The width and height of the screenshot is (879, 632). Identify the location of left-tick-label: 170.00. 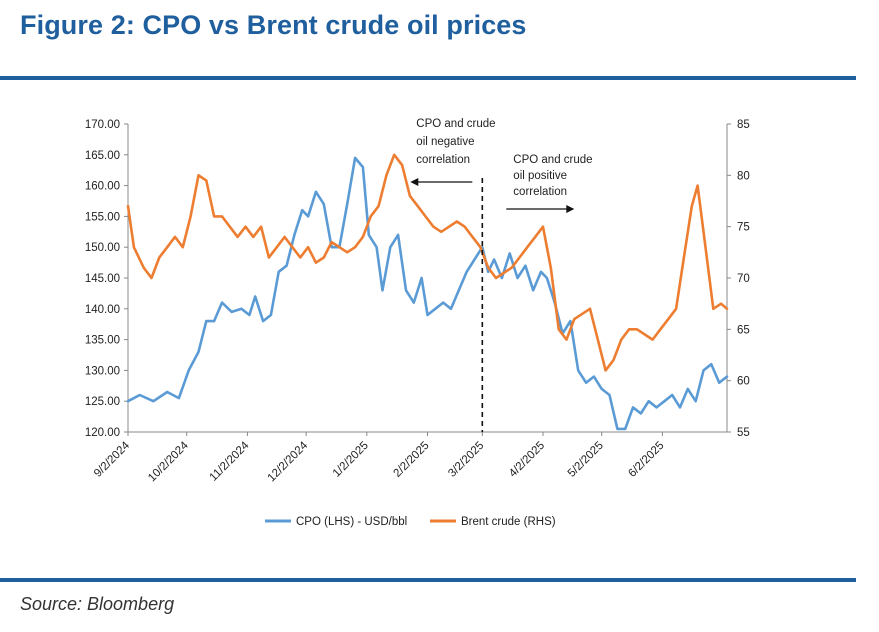
(102, 125).